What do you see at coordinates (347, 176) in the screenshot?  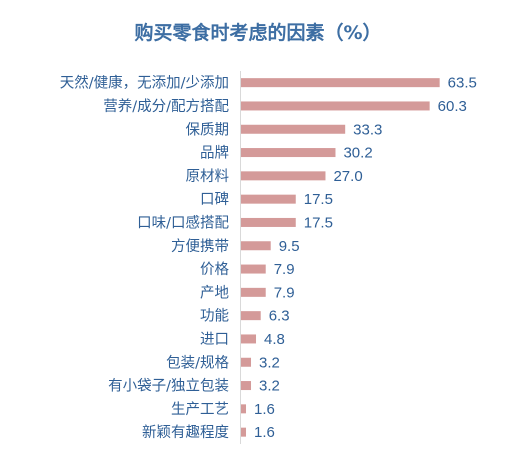 I see `data-label: 27.0` at bounding box center [347, 176].